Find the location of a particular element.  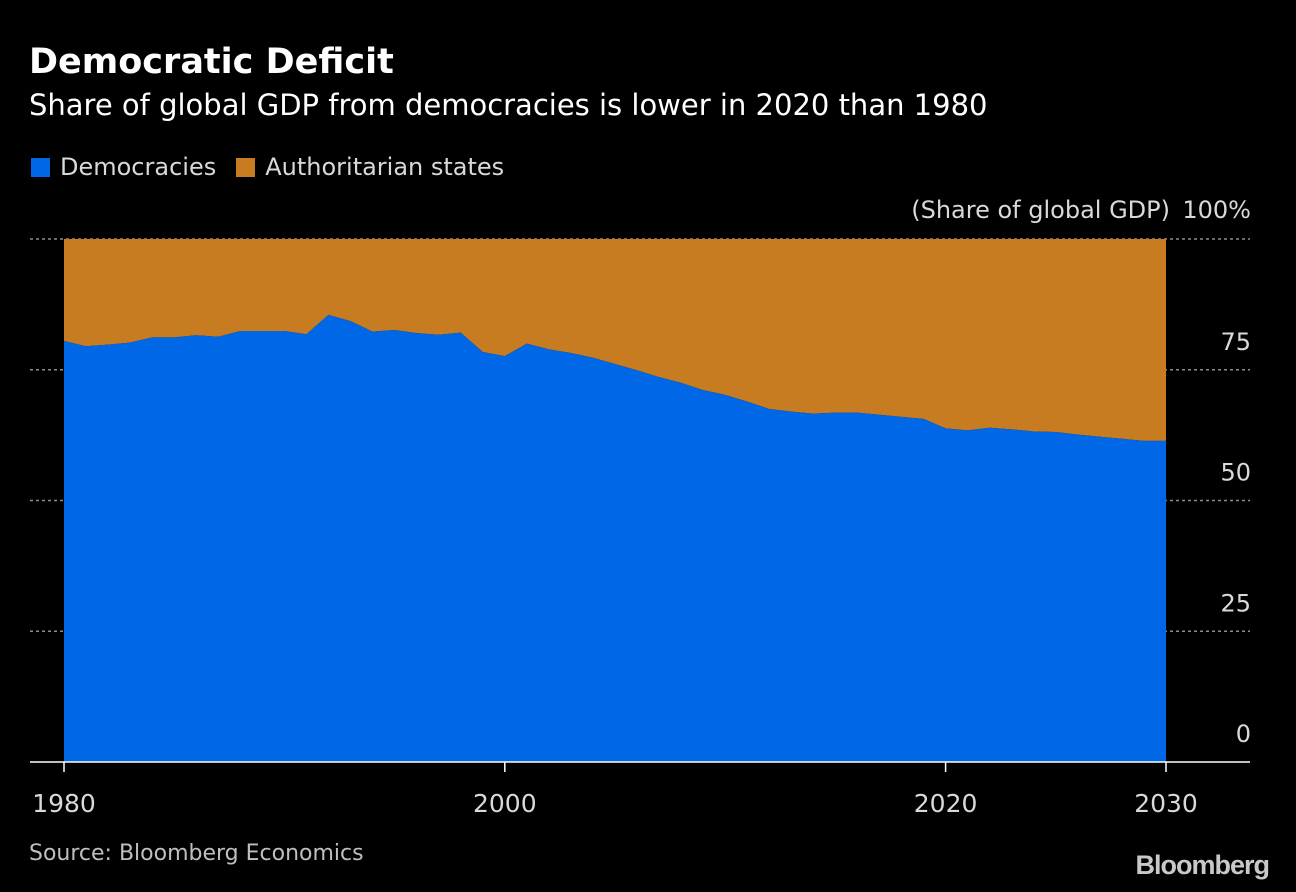

legend-item-authoritarian: Authoritarian states is located at coordinates (370, 167).